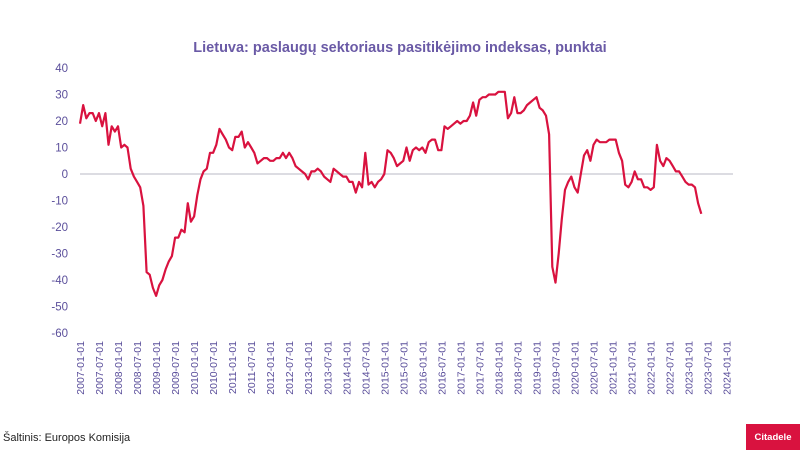  Describe the element at coordinates (728, 368) in the screenshot. I see `x-tick-label: 2024-01-01` at that location.